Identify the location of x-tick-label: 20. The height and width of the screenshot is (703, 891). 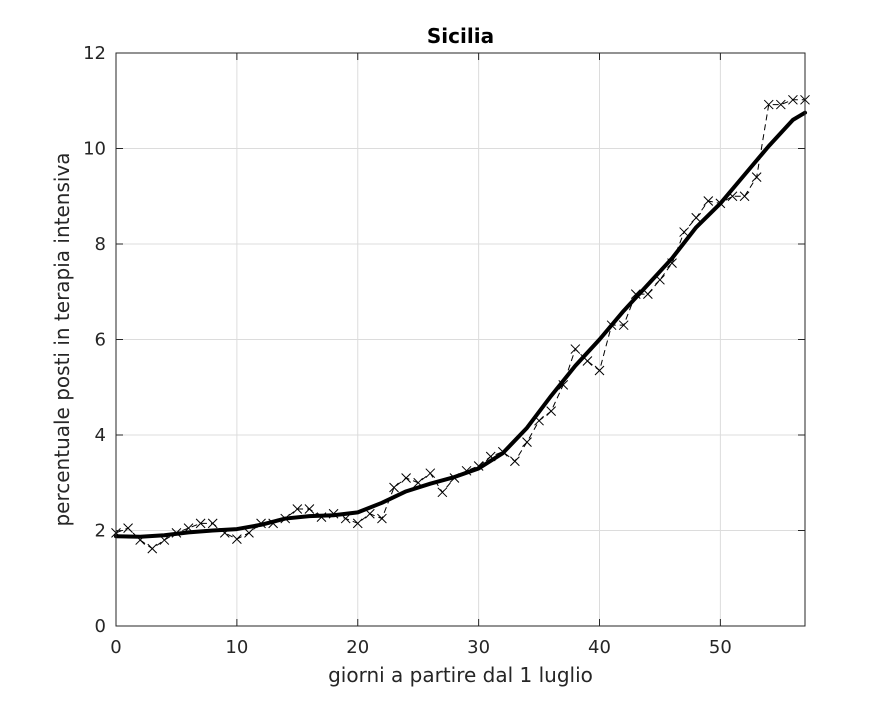
(357, 647).